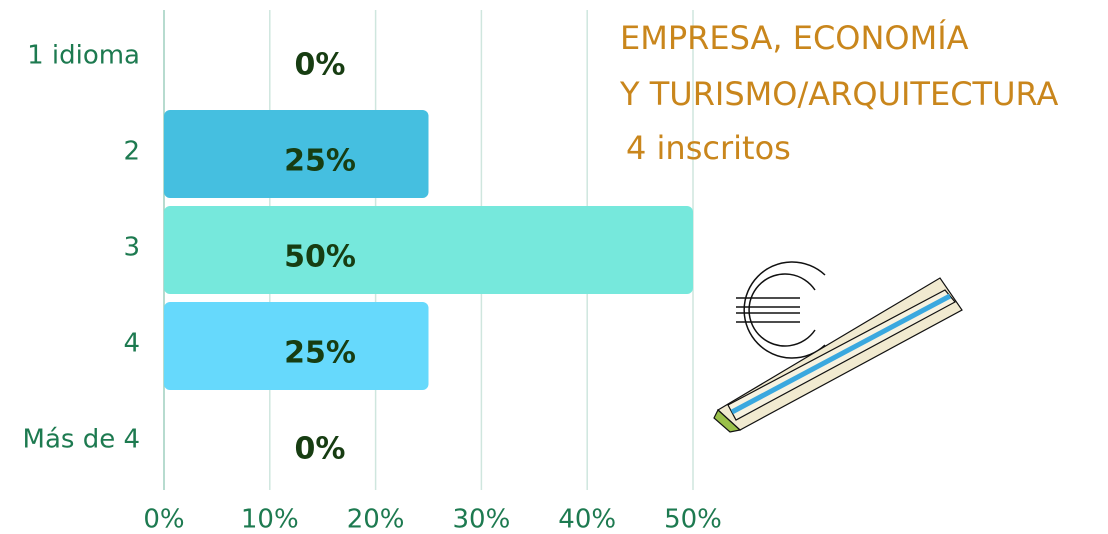 This screenshot has width=1108, height=534. Describe the element at coordinates (320, 257) in the screenshot. I see `value-label: 50%` at that location.